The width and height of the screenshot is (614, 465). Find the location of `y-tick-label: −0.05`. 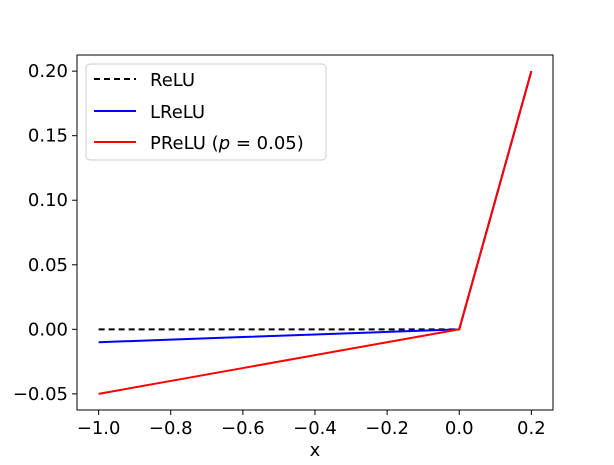

y-tick-label: −0.05 is located at coordinates (40, 394).